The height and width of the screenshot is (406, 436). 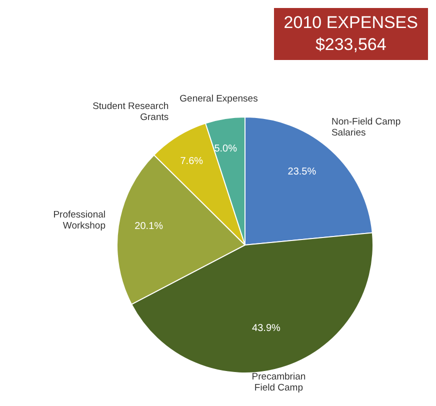 I want to click on data-label: 5.0%, so click(x=226, y=148).